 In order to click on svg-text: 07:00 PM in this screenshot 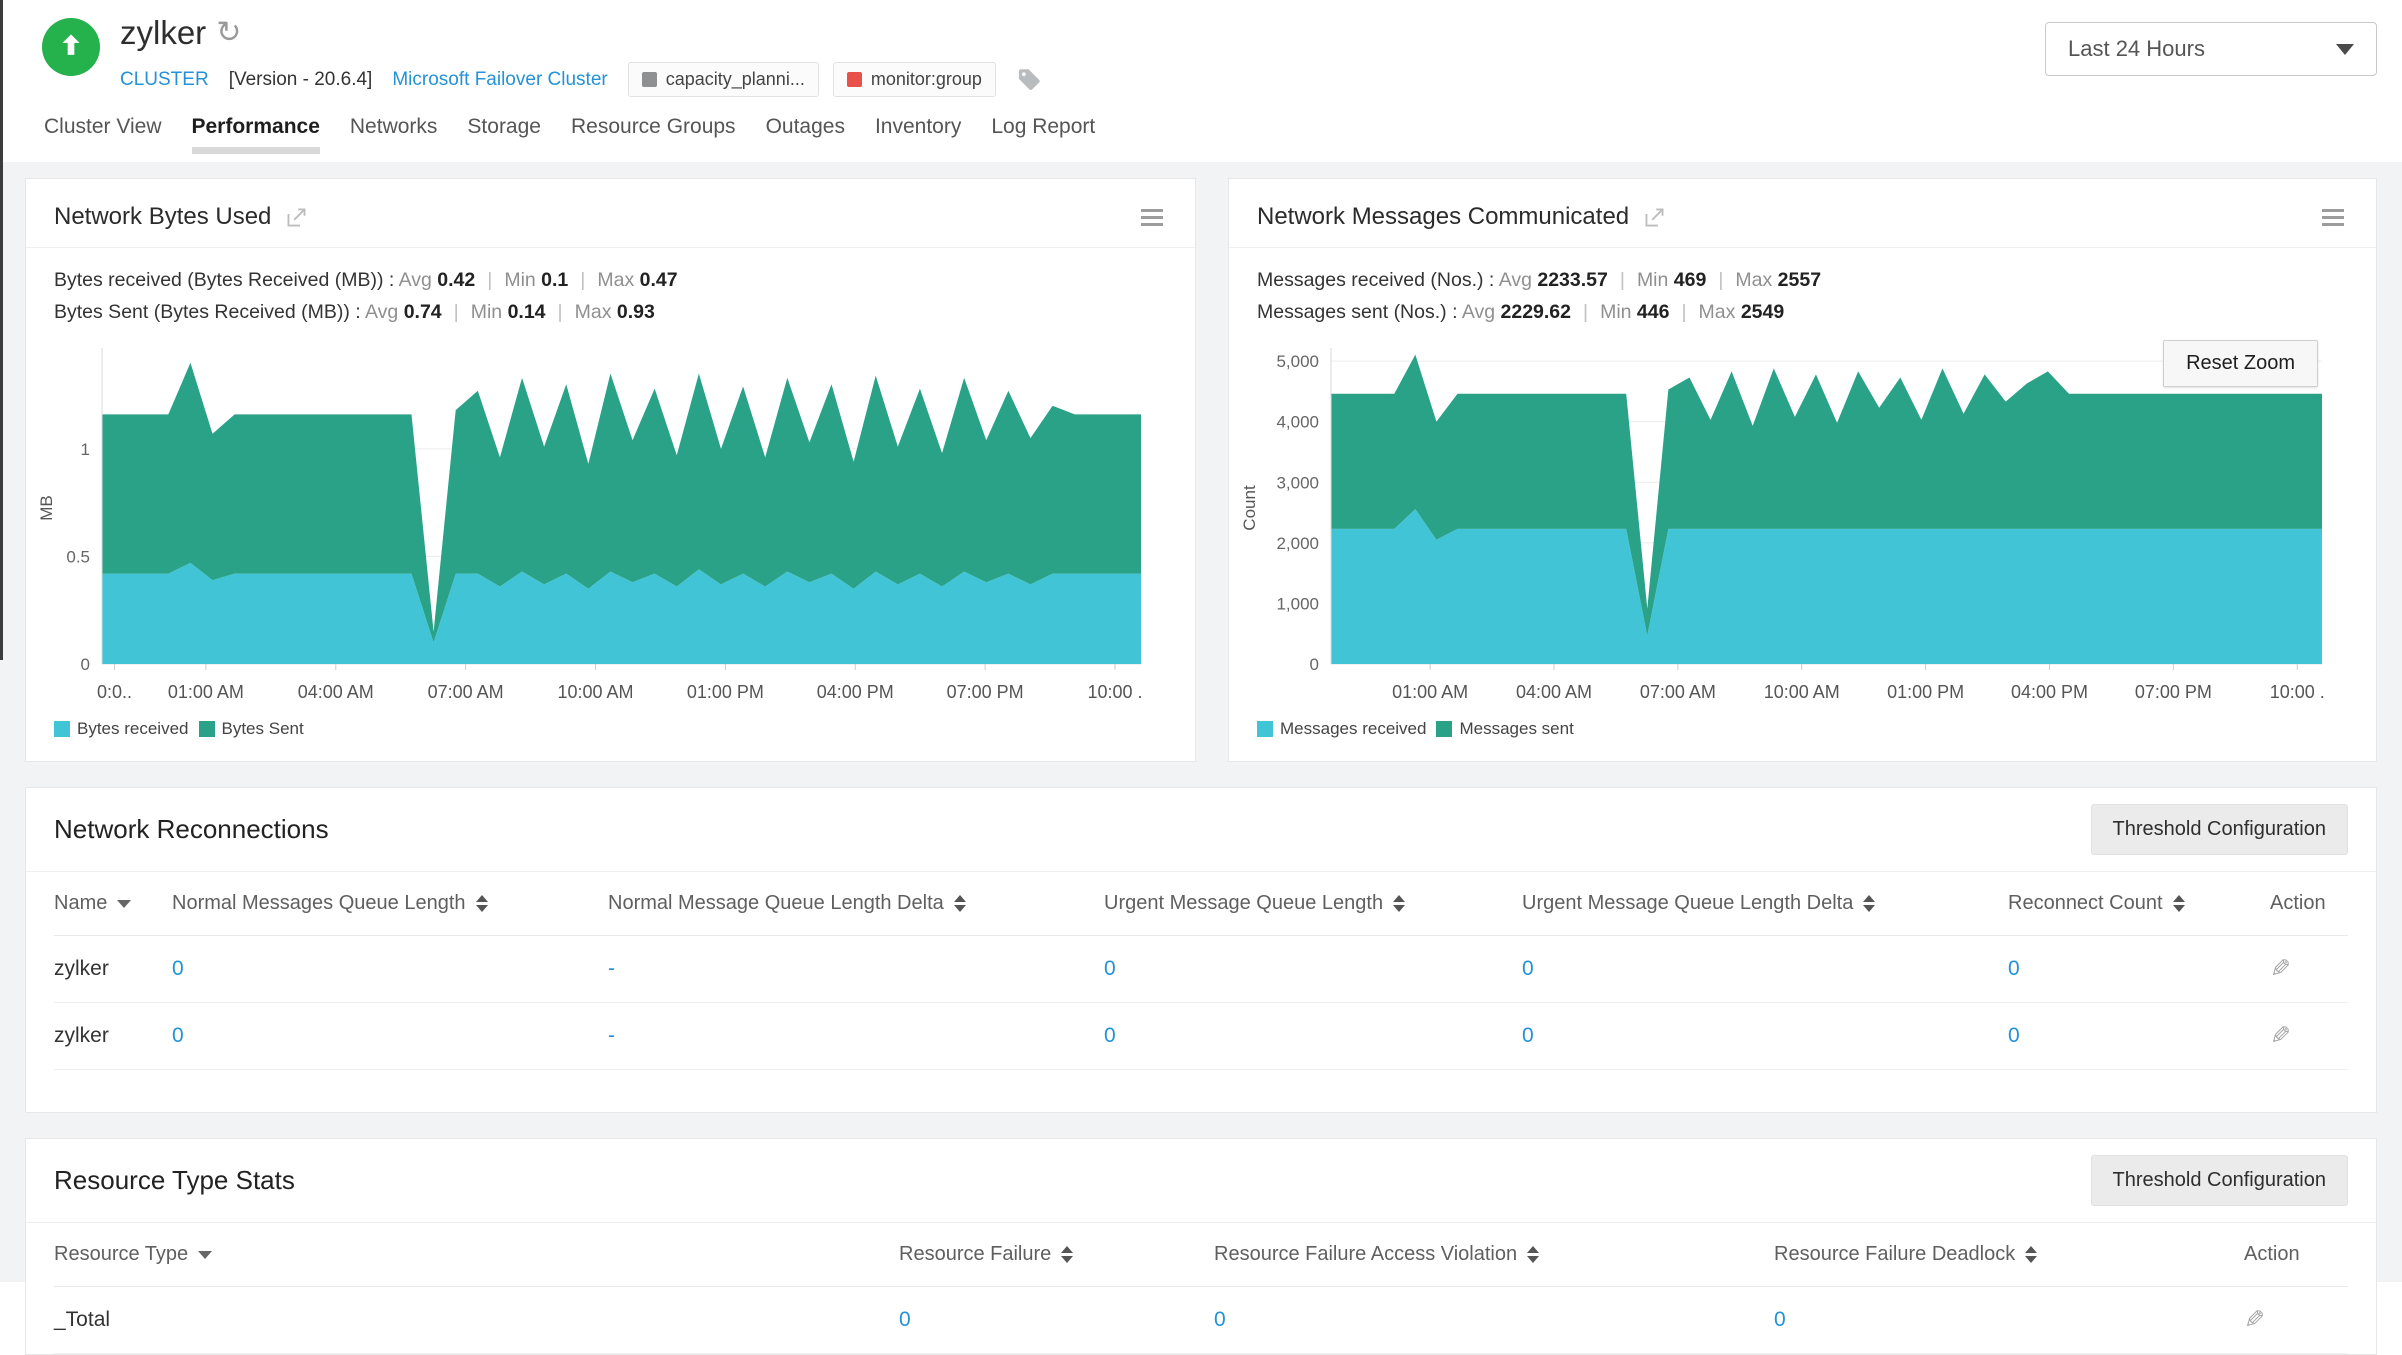, I will do `click(2173, 692)`.